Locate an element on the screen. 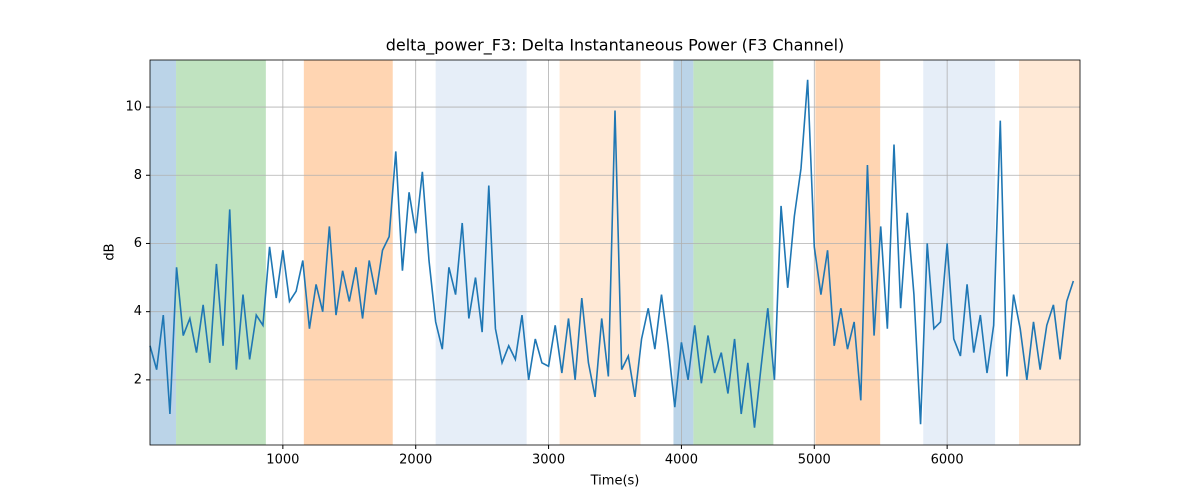 This screenshot has height=504, width=1200. x-tick-label: 6000 is located at coordinates (947, 460).